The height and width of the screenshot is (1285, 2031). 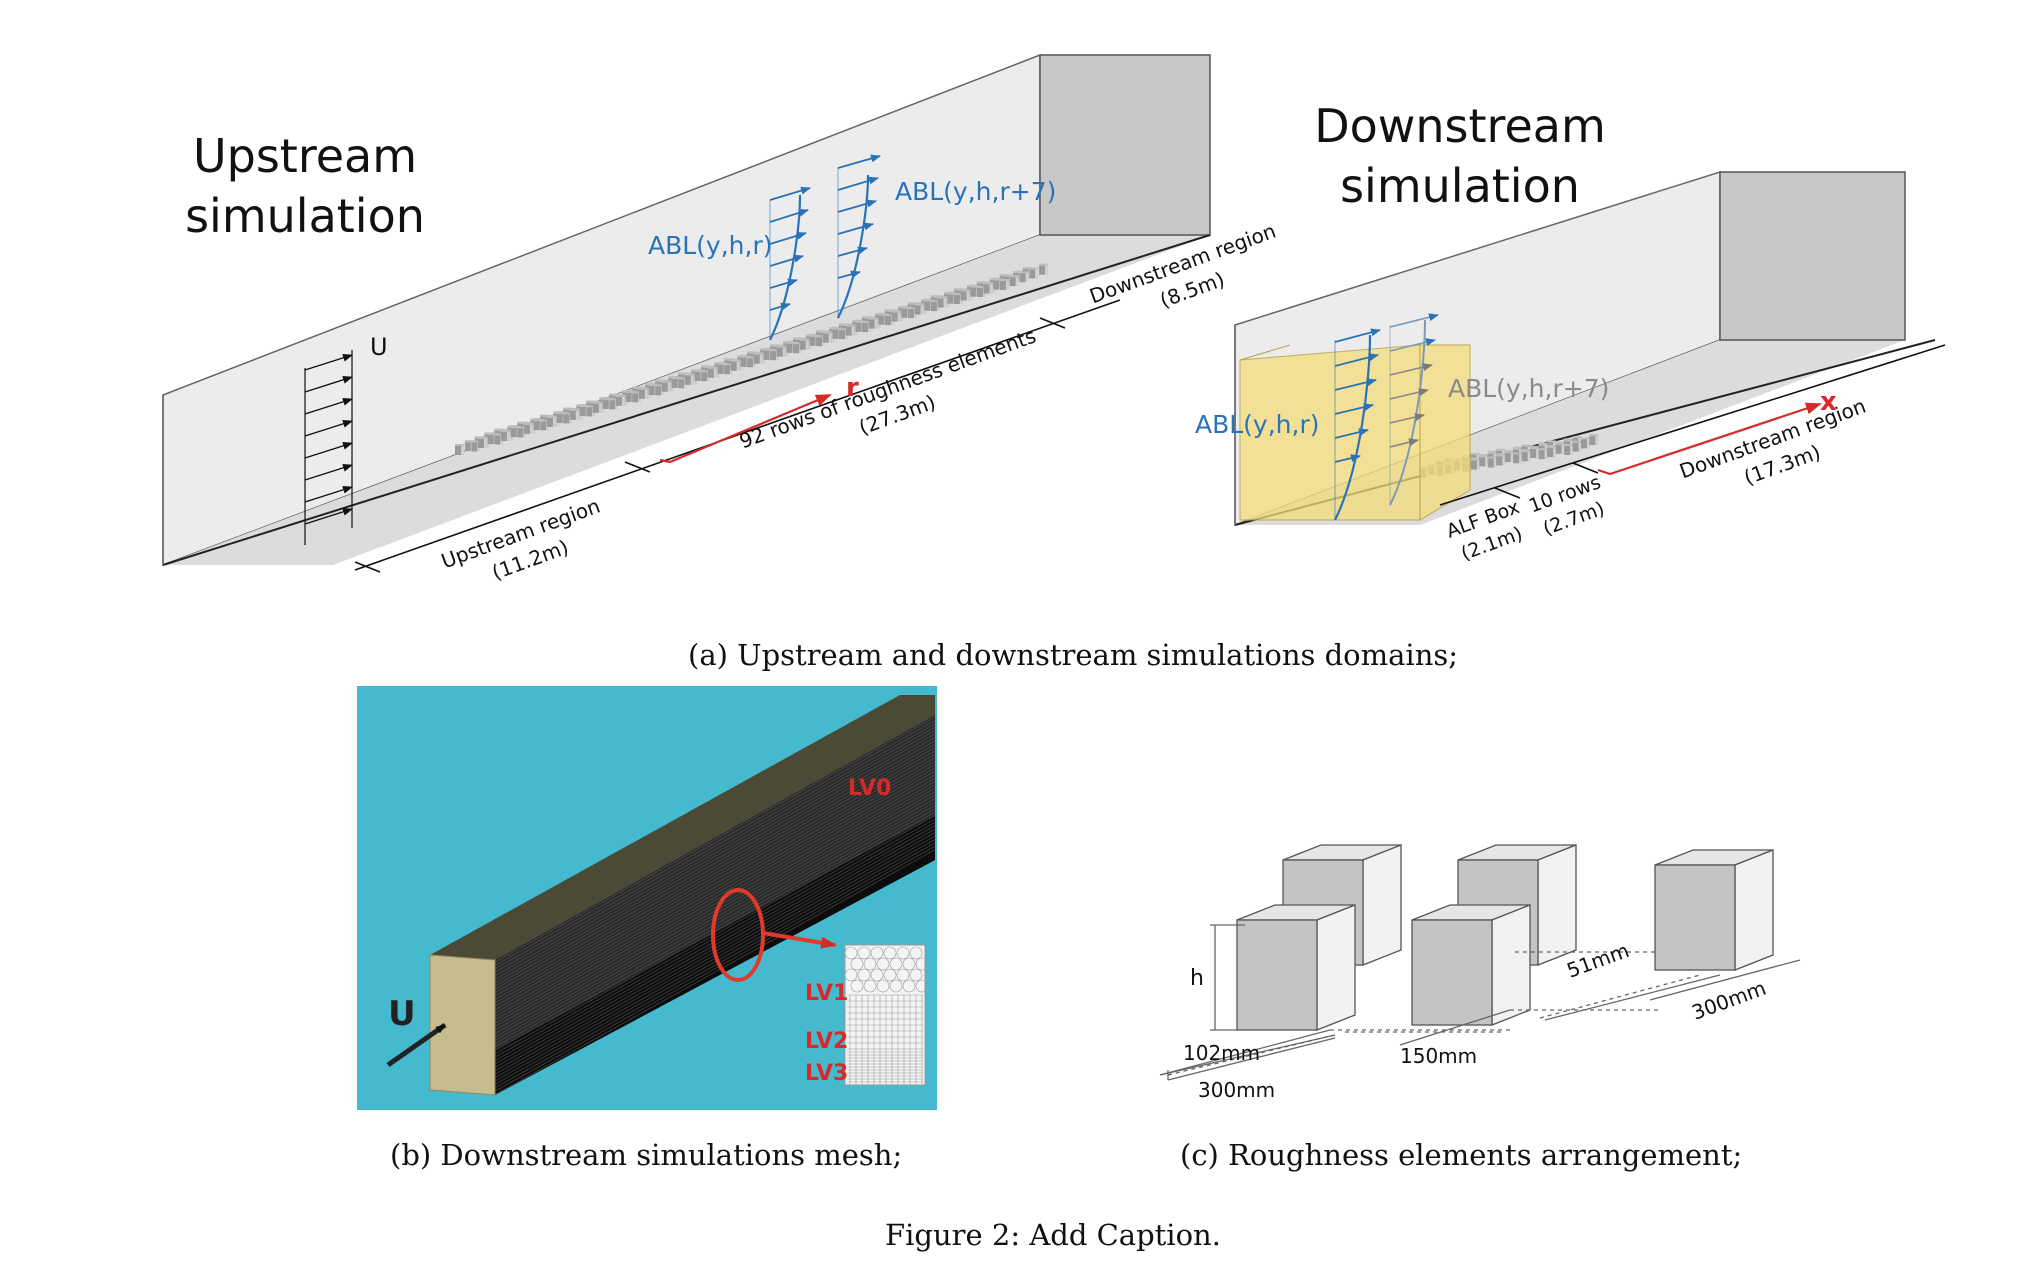 What do you see at coordinates (1729, 1000) in the screenshot?
I see `dim-300mm-side: 300mm` at bounding box center [1729, 1000].